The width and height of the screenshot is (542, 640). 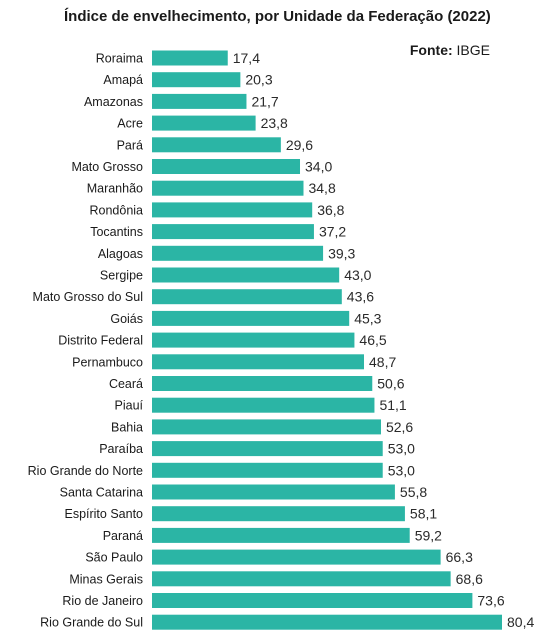 I want to click on value-label: 45,3, so click(x=367, y=318).